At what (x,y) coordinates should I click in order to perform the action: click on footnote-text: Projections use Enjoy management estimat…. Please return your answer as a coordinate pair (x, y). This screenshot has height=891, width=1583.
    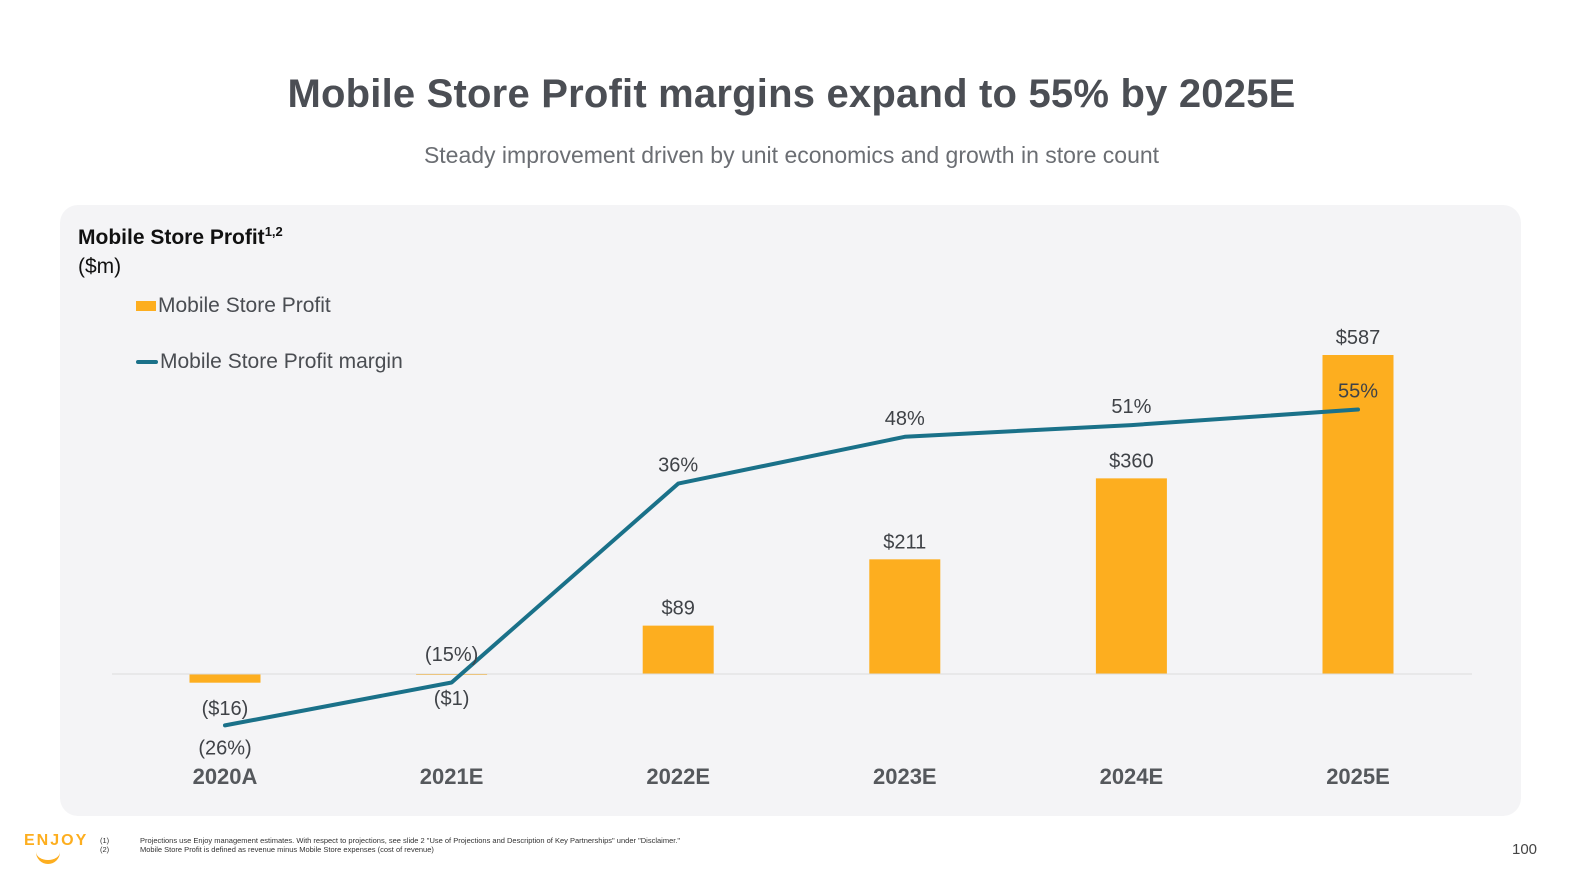
    Looking at the image, I should click on (410, 840).